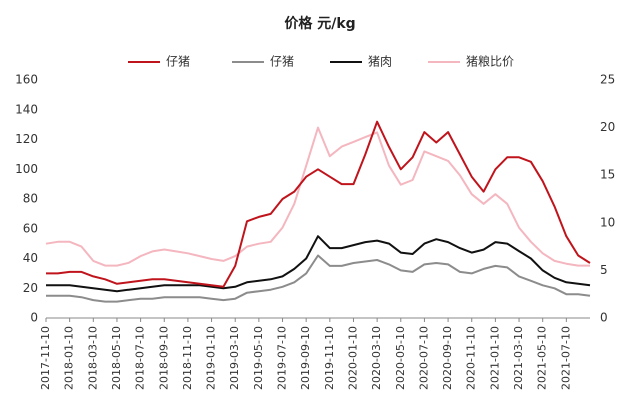  Describe the element at coordinates (30, 258) in the screenshot. I see `y-tick-label: 40` at that location.